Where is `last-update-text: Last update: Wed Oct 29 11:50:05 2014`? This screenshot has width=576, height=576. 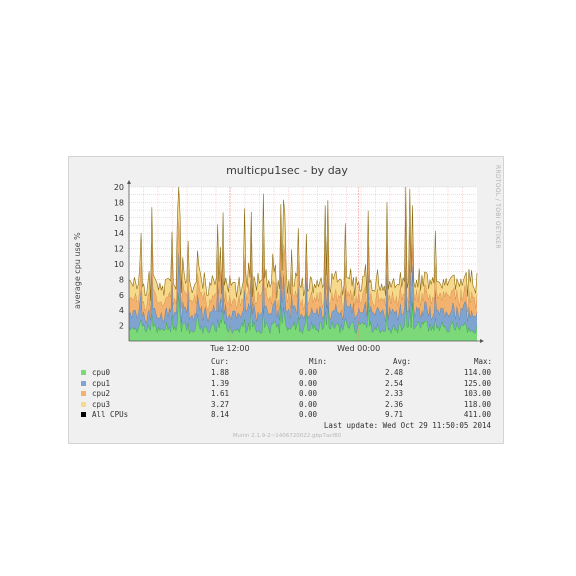
last-update-text: Last update: Wed Oct 29 11:50:05 2014 is located at coordinates (407, 425).